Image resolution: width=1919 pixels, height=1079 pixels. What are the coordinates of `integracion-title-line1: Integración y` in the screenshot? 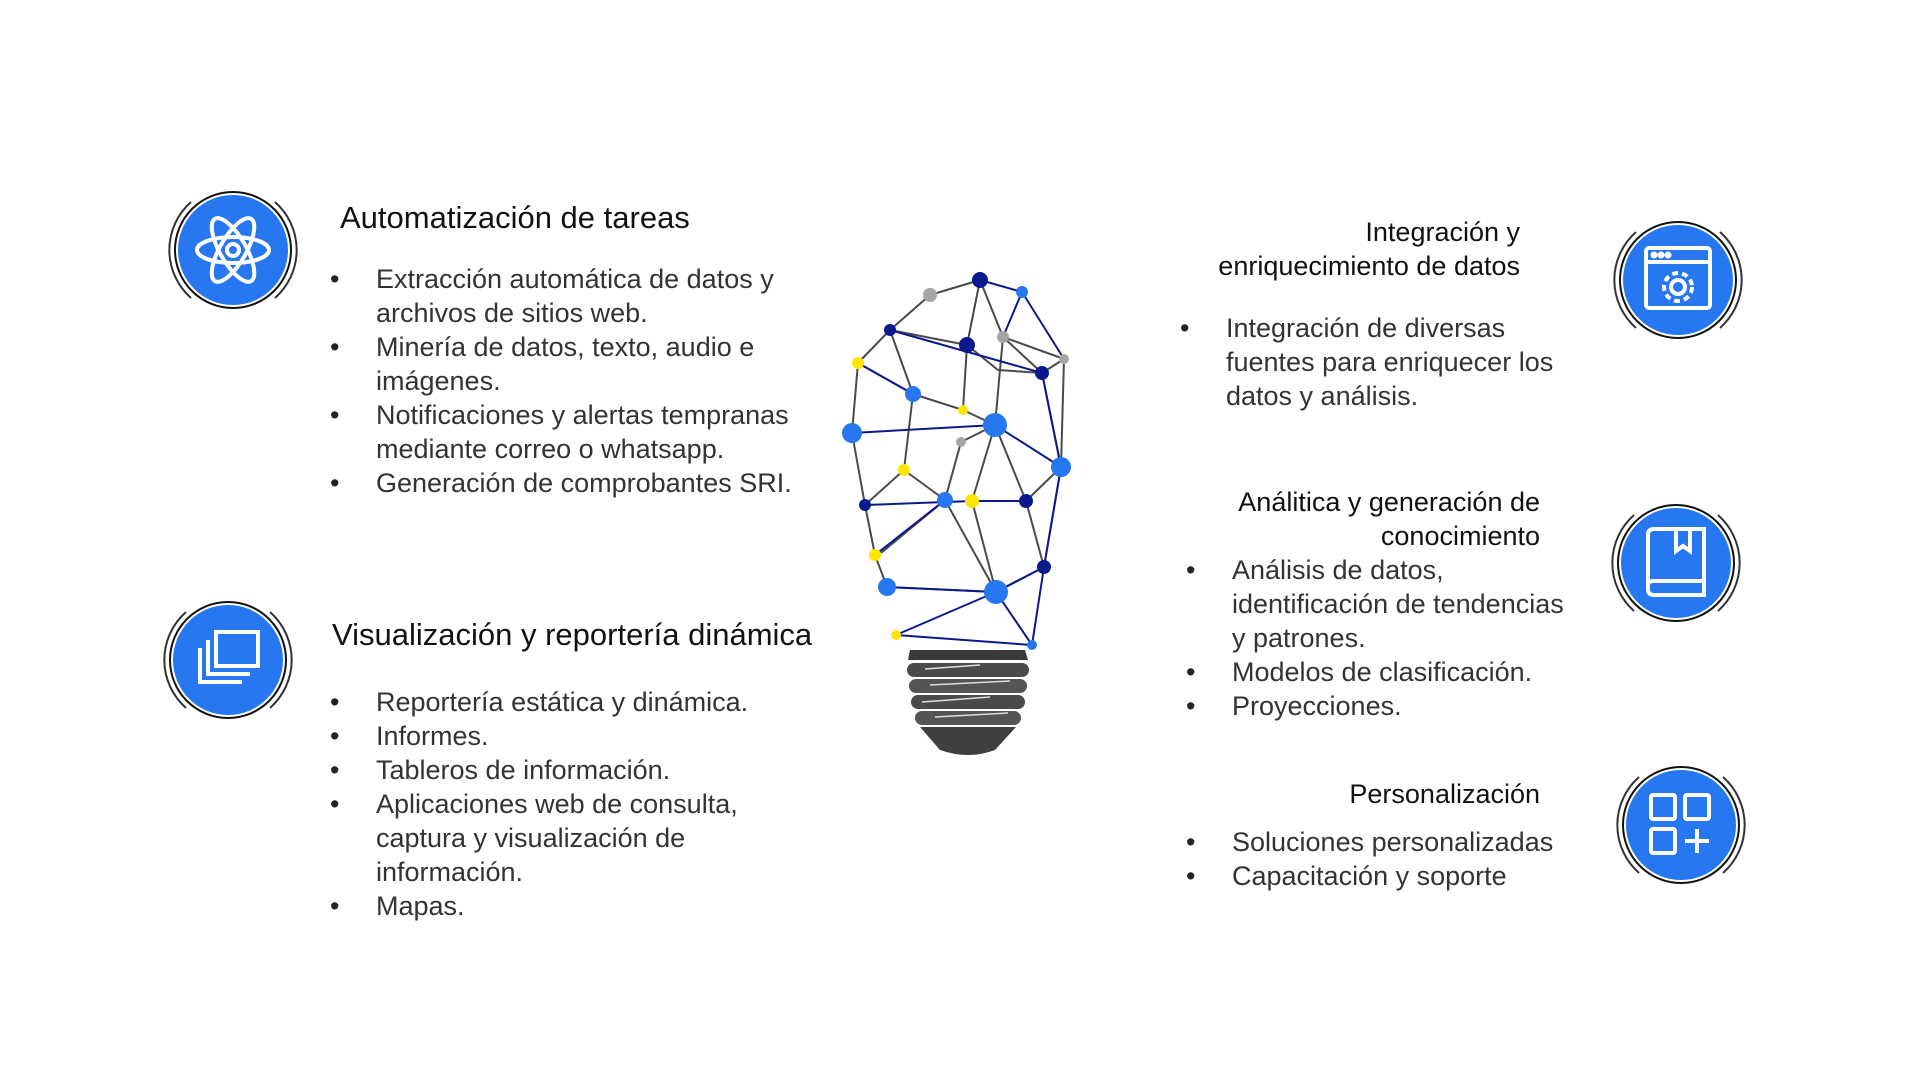 It's located at (1442, 232).